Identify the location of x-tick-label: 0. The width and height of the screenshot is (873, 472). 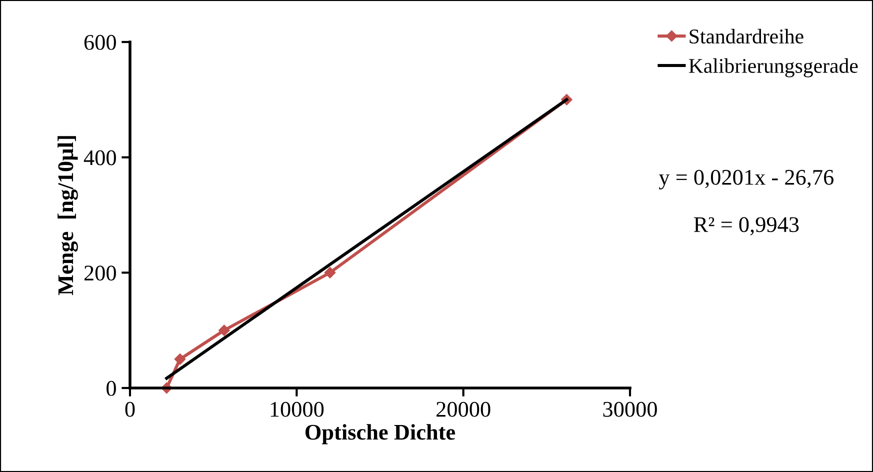
(130, 409).